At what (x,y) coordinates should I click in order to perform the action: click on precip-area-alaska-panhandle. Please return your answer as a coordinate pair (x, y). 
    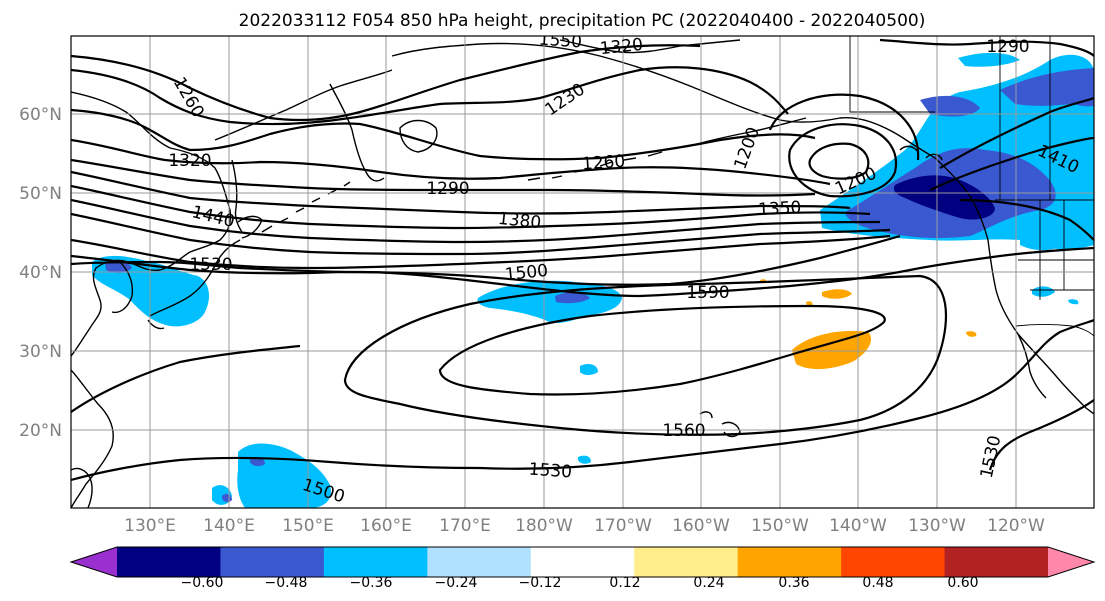
    Looking at the image, I should click on (950, 106).